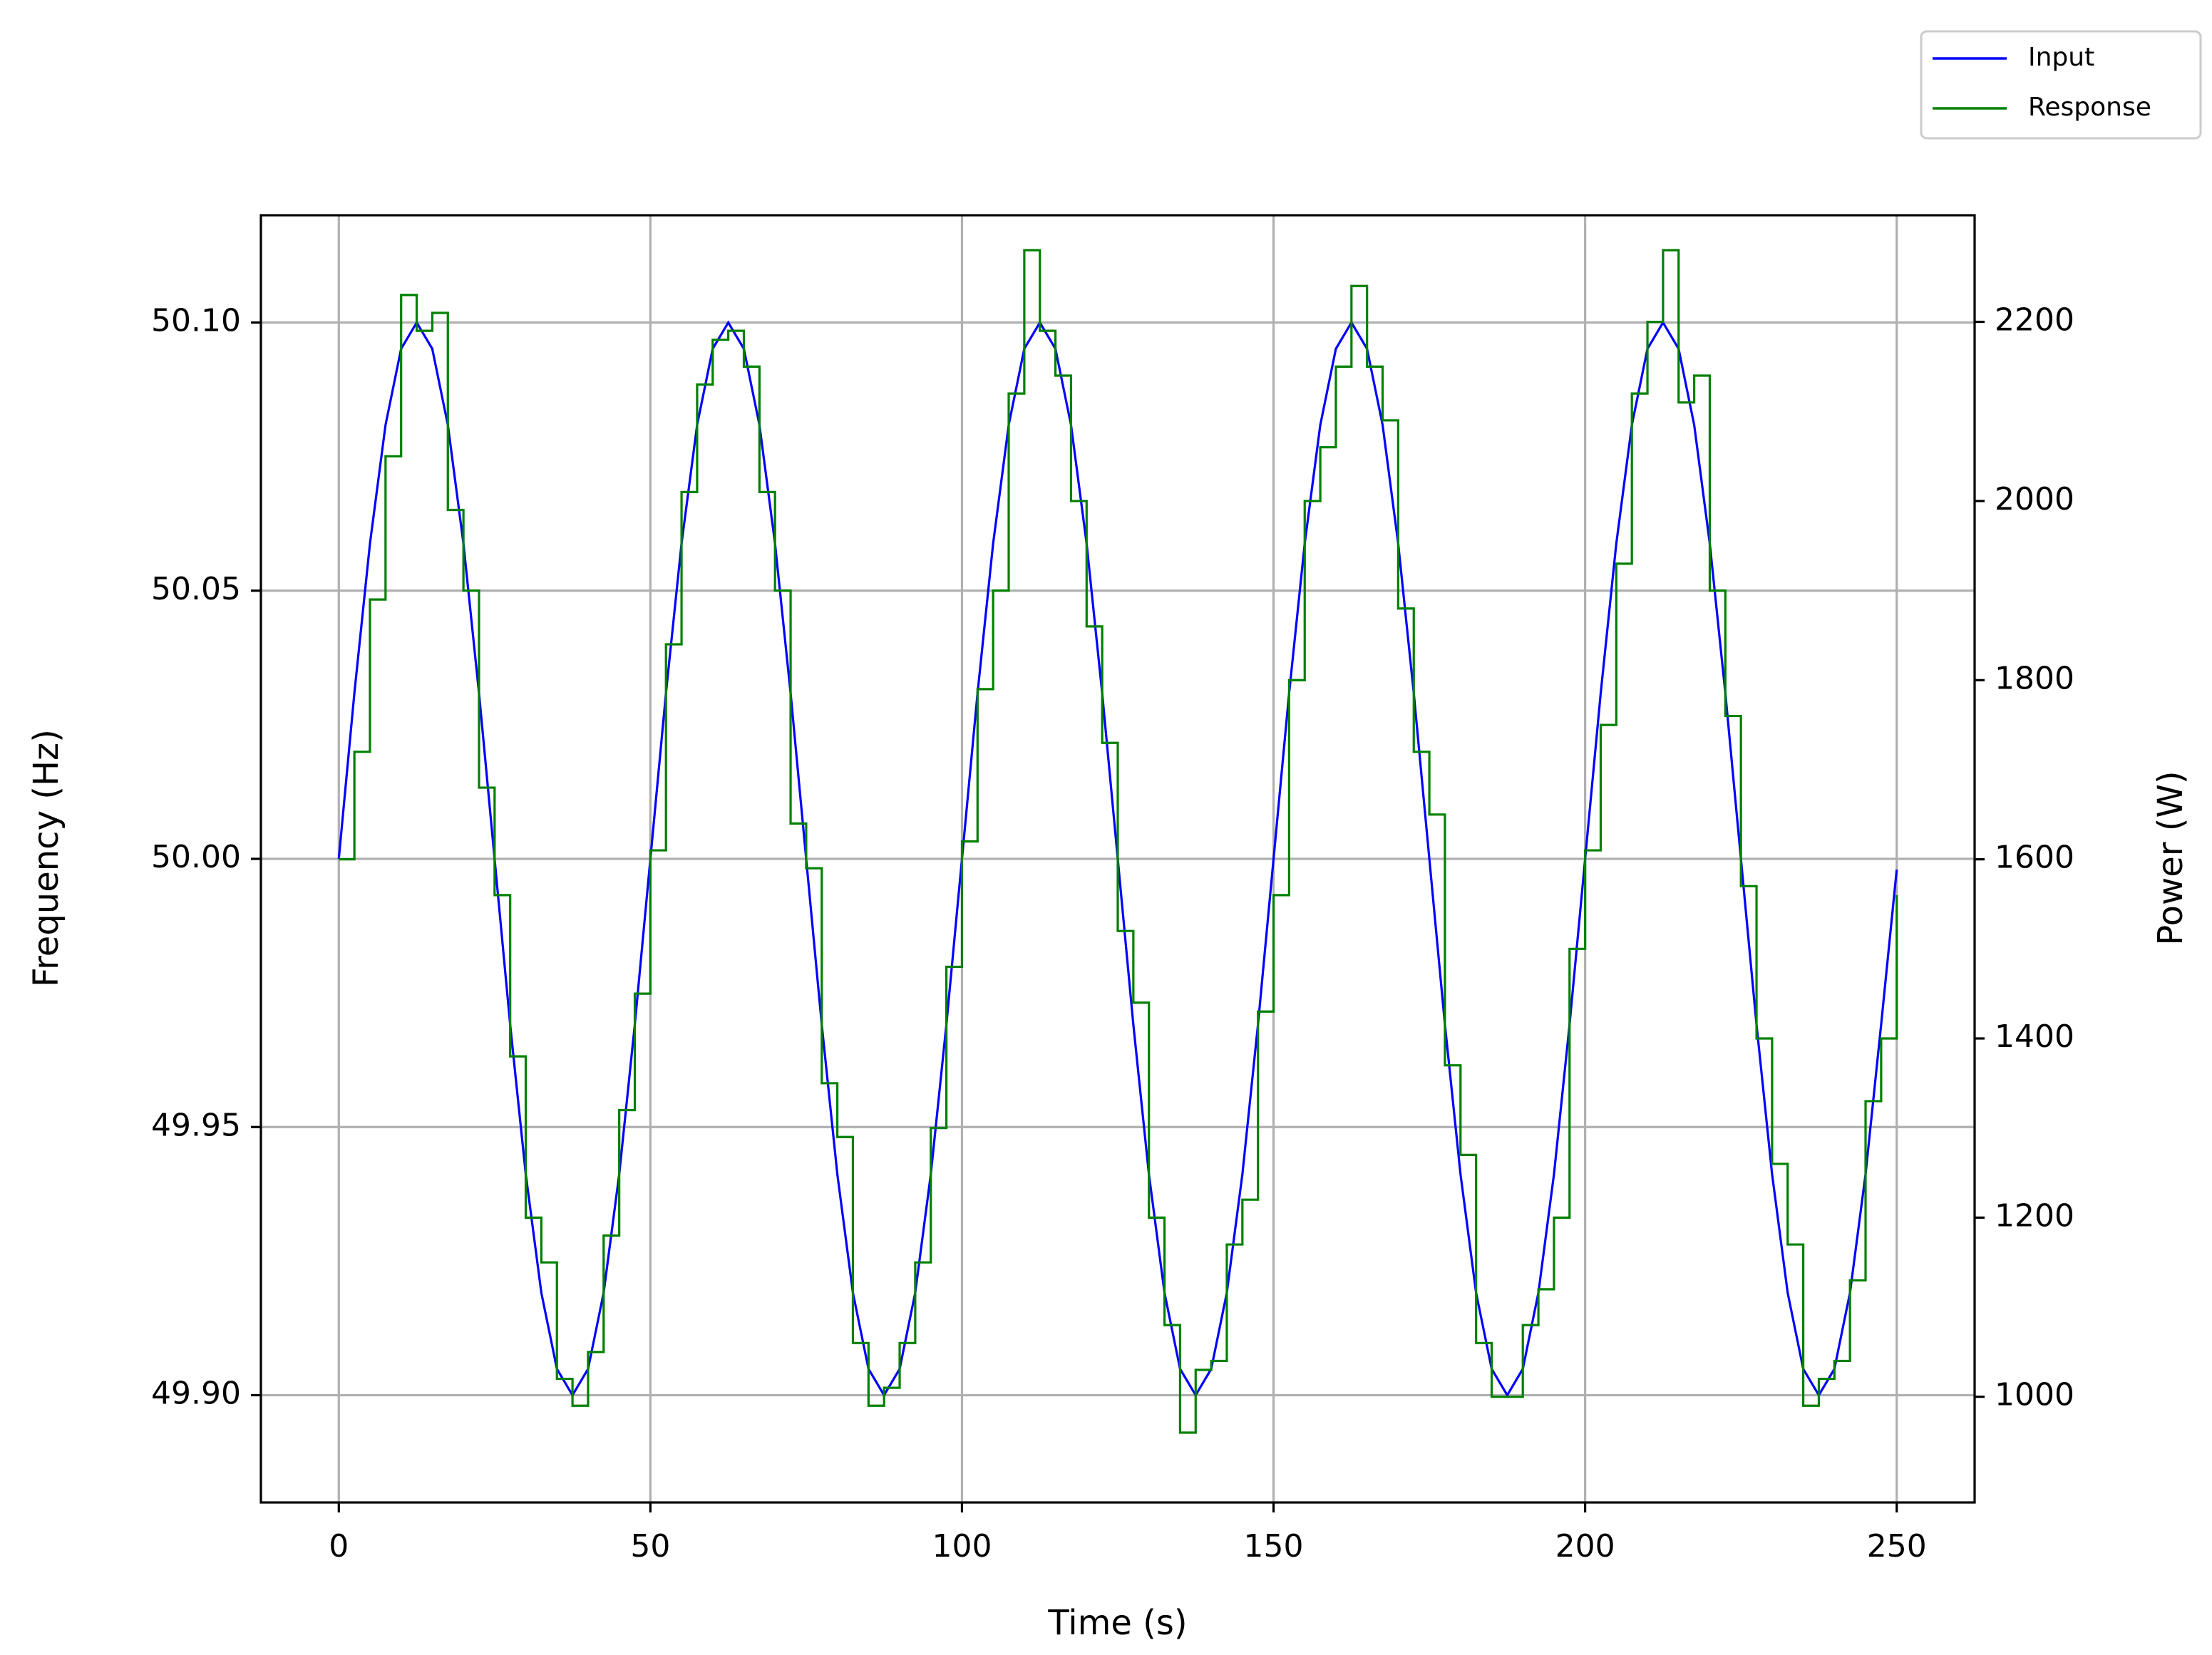 Image resolution: width=2212 pixels, height=1655 pixels. I want to click on x-tick-label: 0, so click(339, 1546).